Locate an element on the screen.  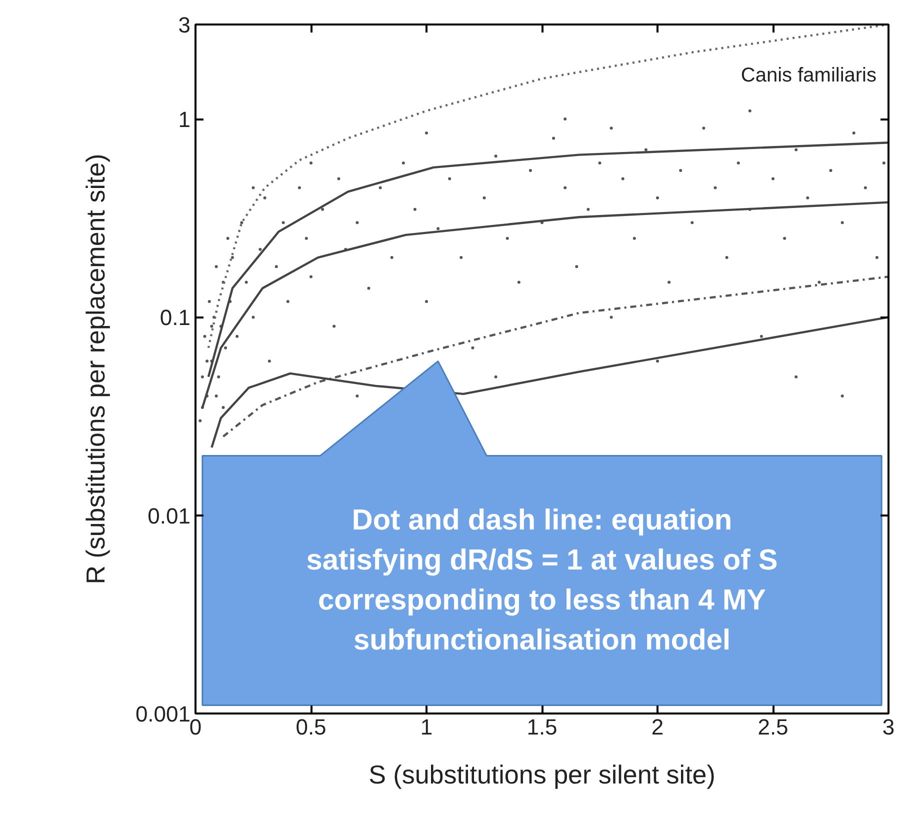
x-tick-label: 2.5 is located at coordinates (773, 727).